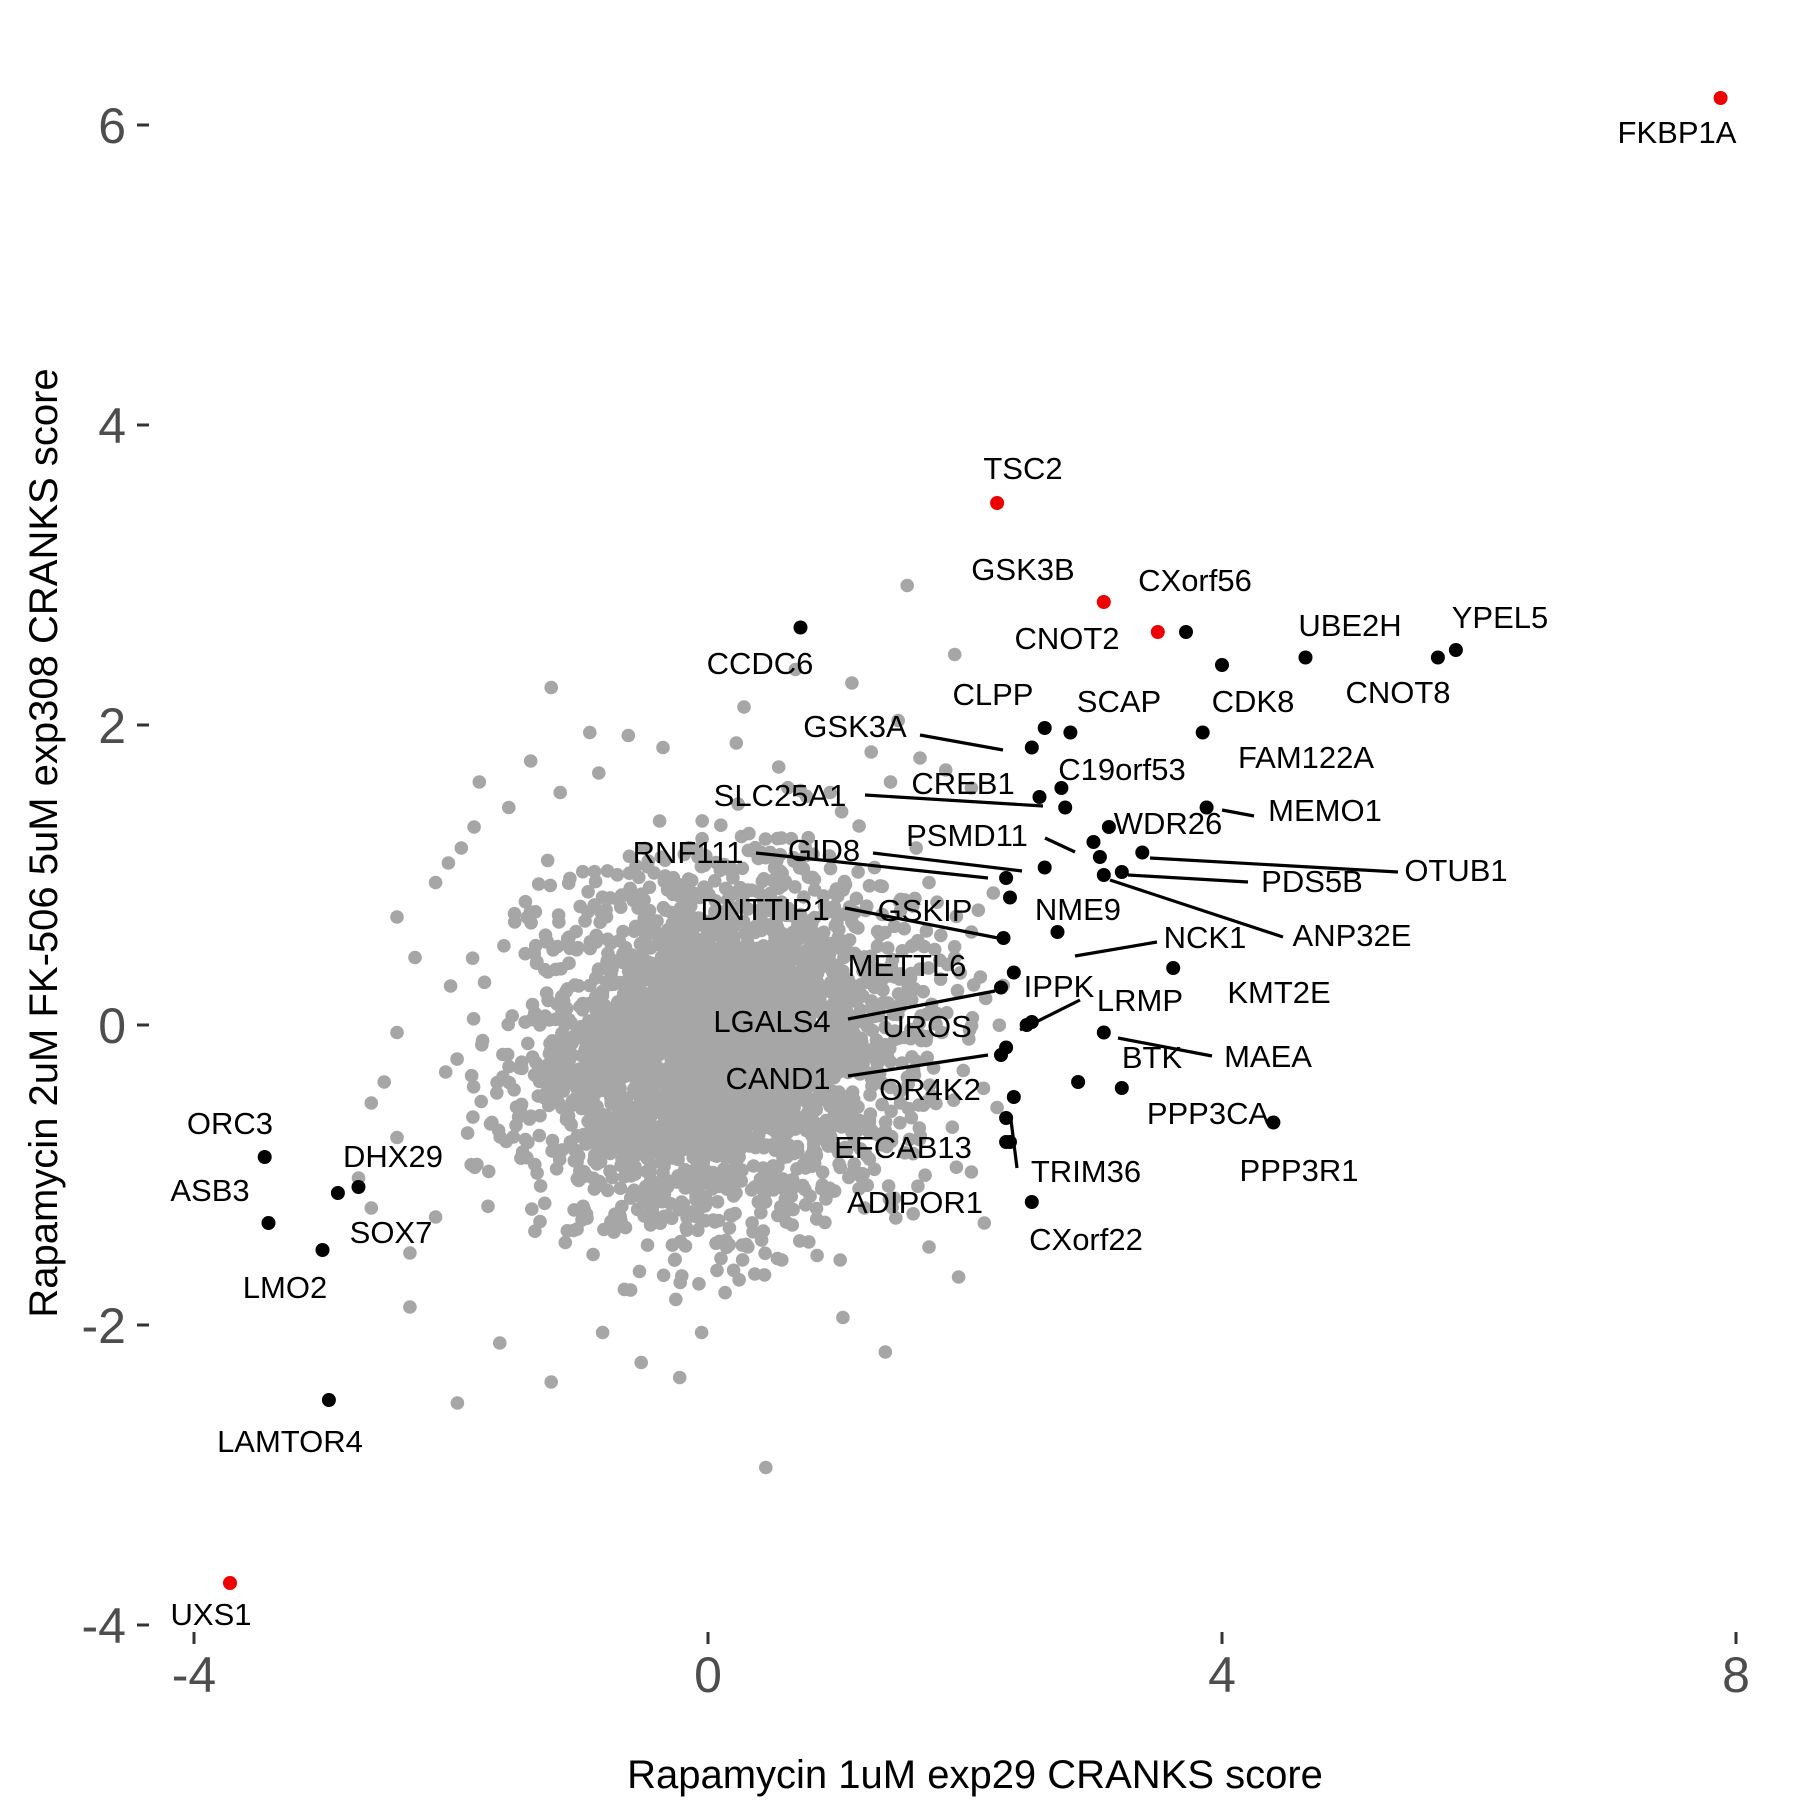  I want to click on point-label: SLC25A1, so click(780, 795).